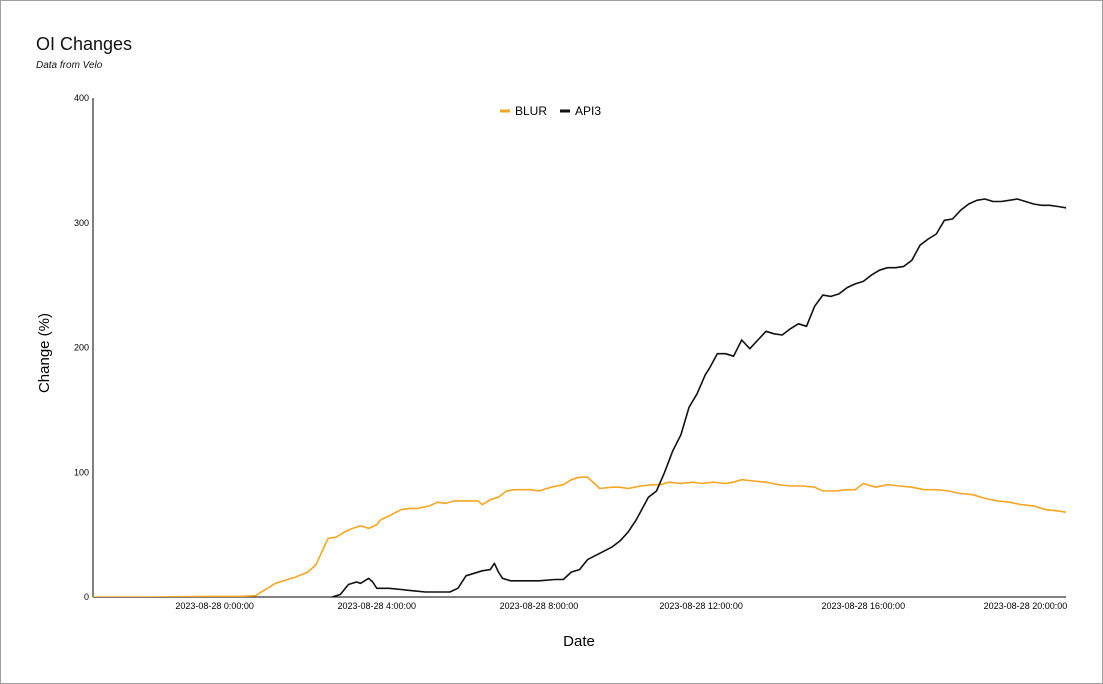 Image resolution: width=1103 pixels, height=684 pixels. I want to click on y-tick-label: 100, so click(81, 472).